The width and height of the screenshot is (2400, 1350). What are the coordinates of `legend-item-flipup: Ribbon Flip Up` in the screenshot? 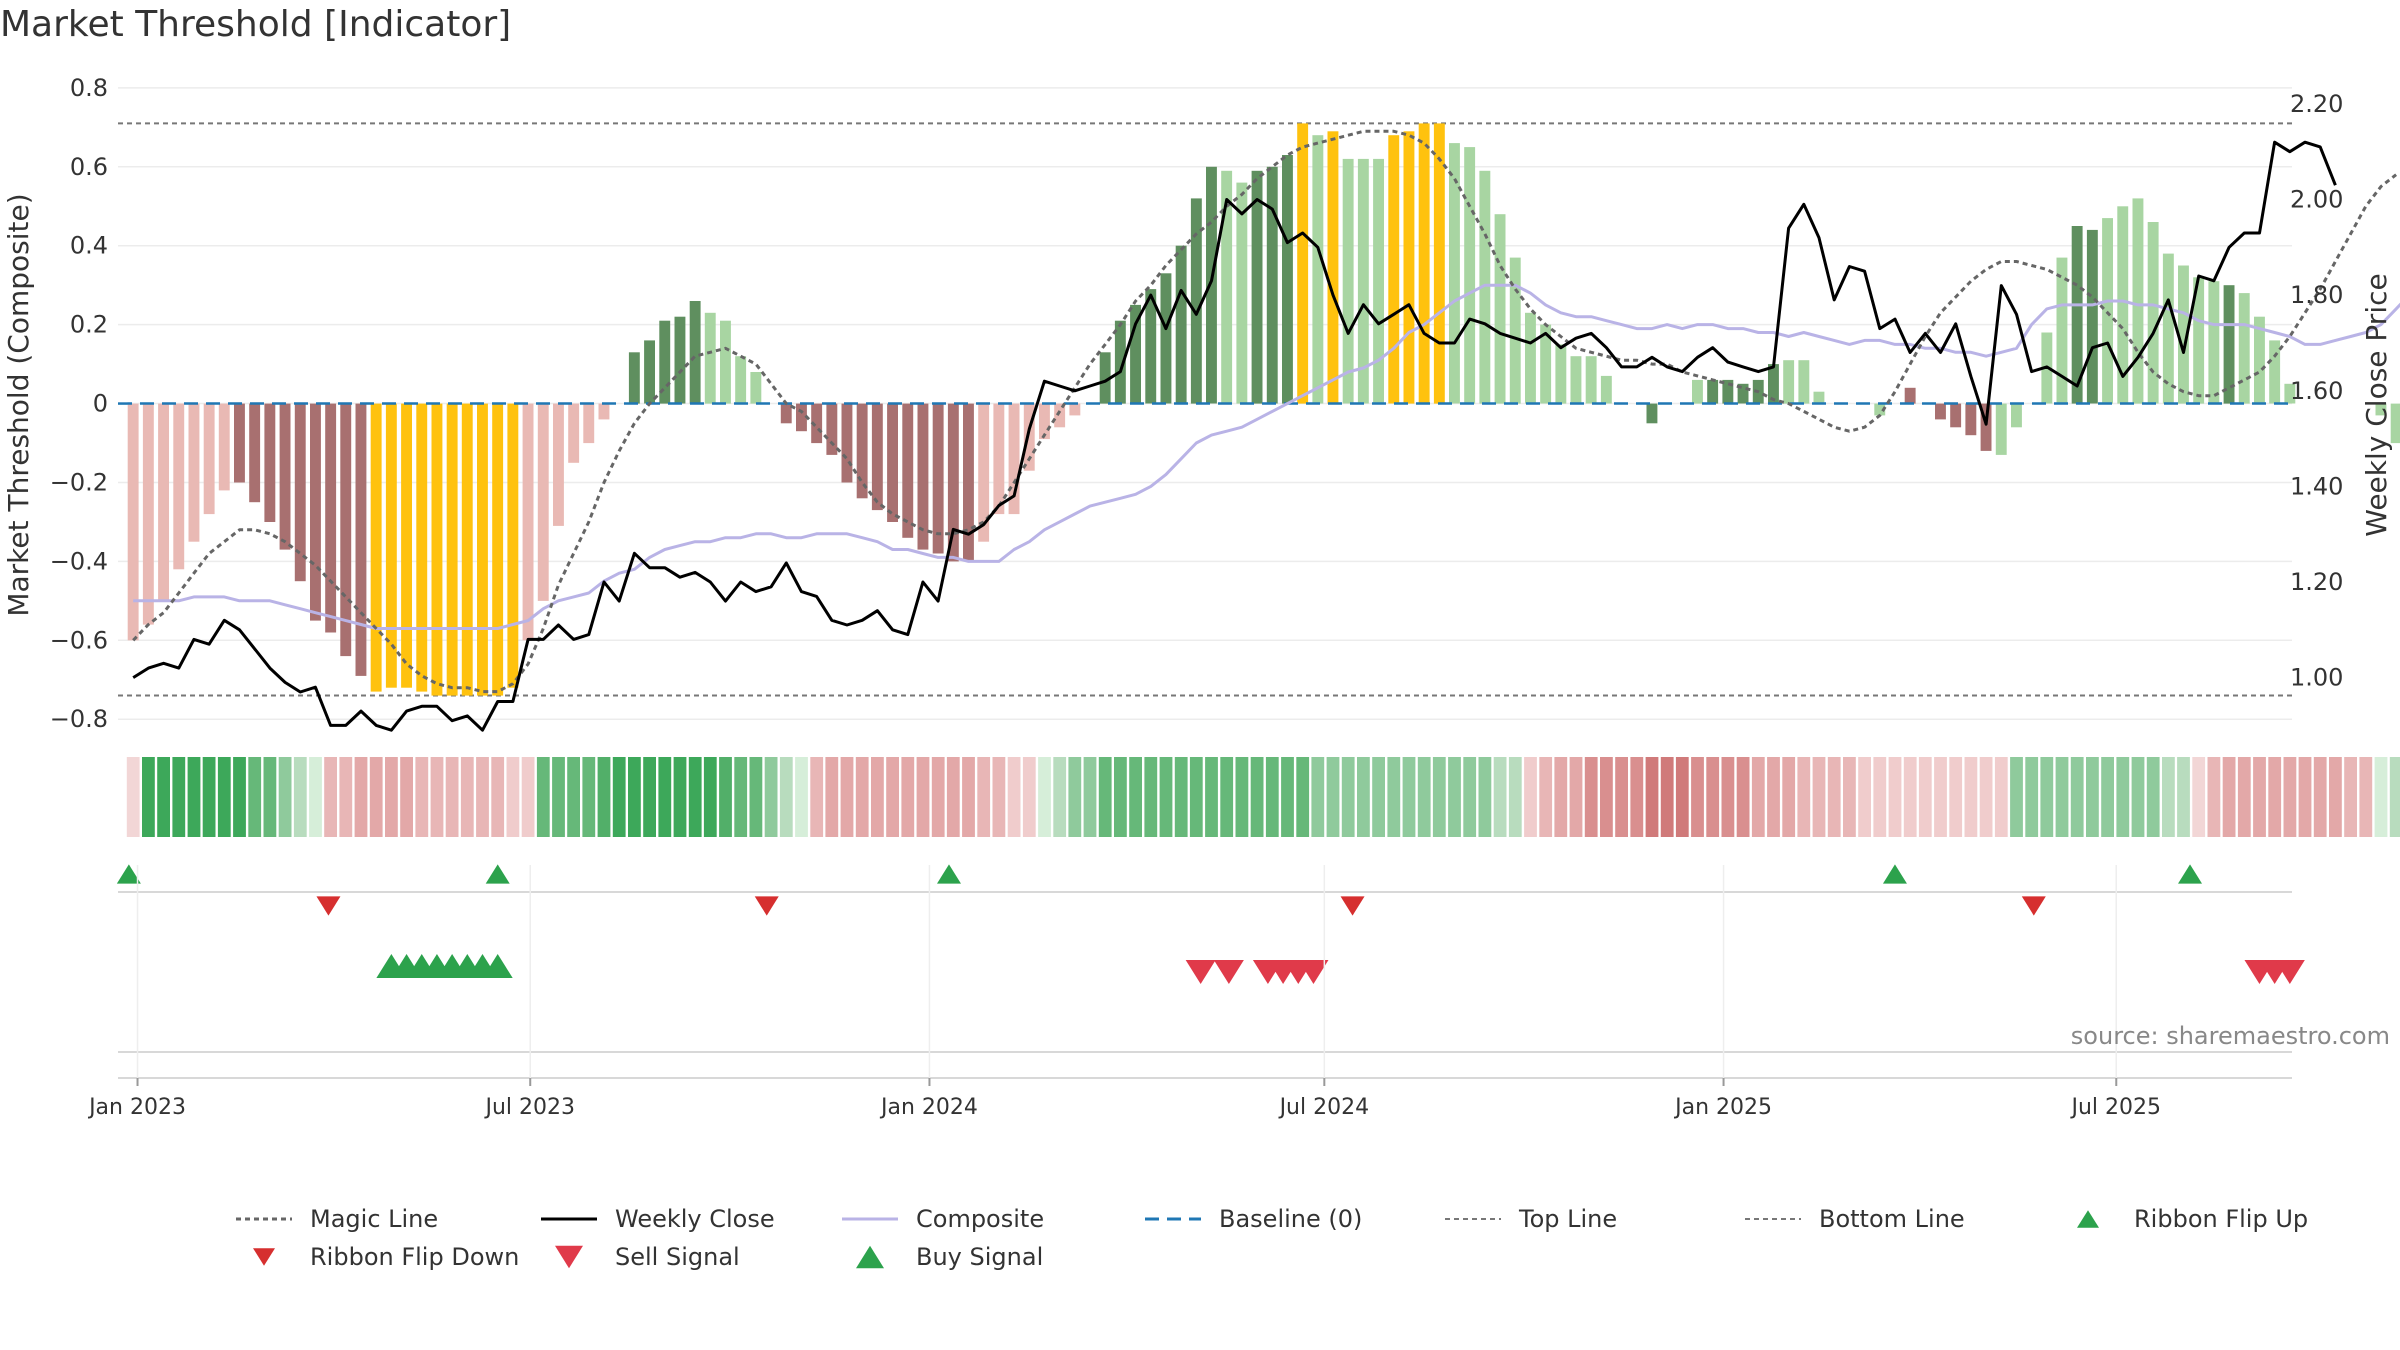 It's located at (2192, 1219).